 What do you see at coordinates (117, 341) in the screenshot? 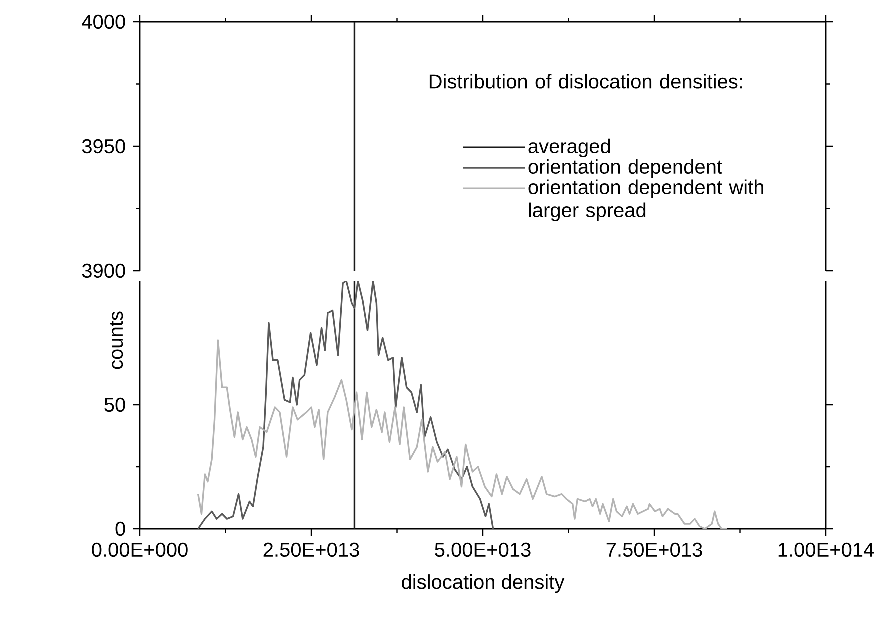
I see `y-axis-title: counts` at bounding box center [117, 341].